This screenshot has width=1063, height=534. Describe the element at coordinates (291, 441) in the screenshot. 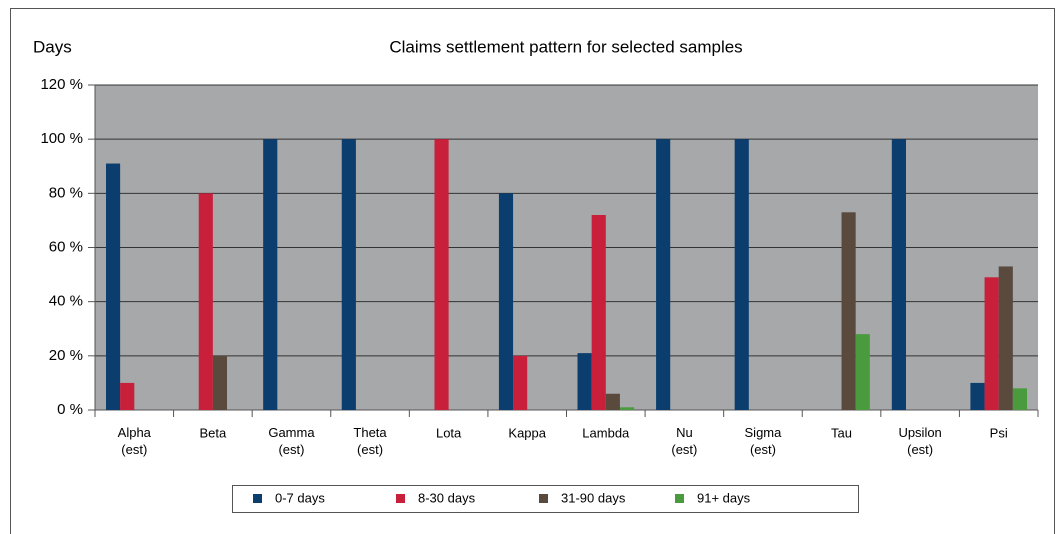

I see `x-tick-label: Gamma (est)` at that location.